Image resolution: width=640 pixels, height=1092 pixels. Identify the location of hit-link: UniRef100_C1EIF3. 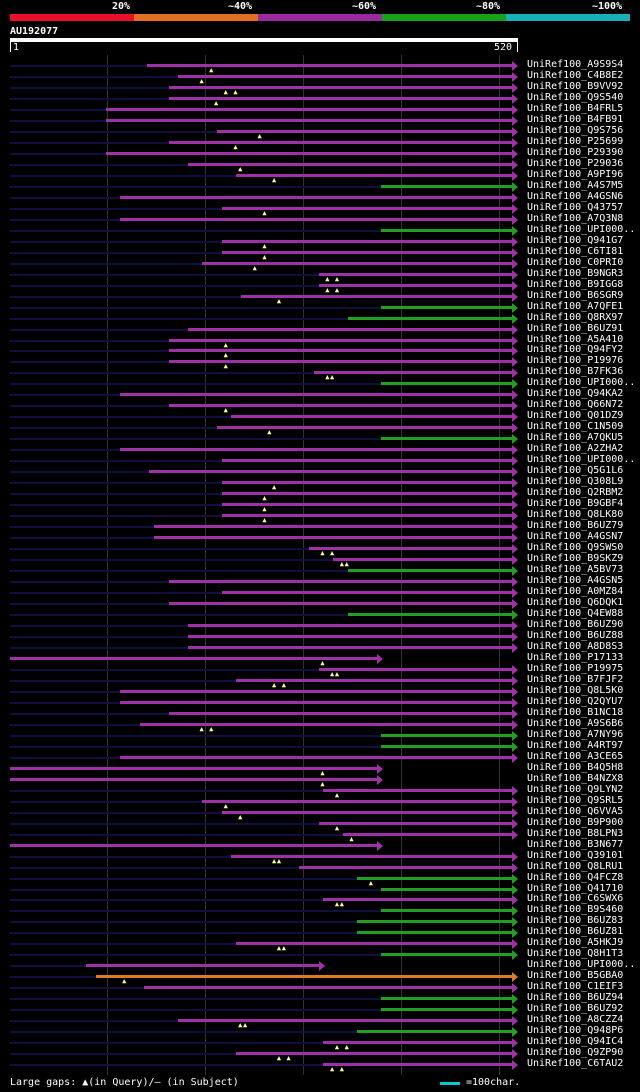
(575, 986).